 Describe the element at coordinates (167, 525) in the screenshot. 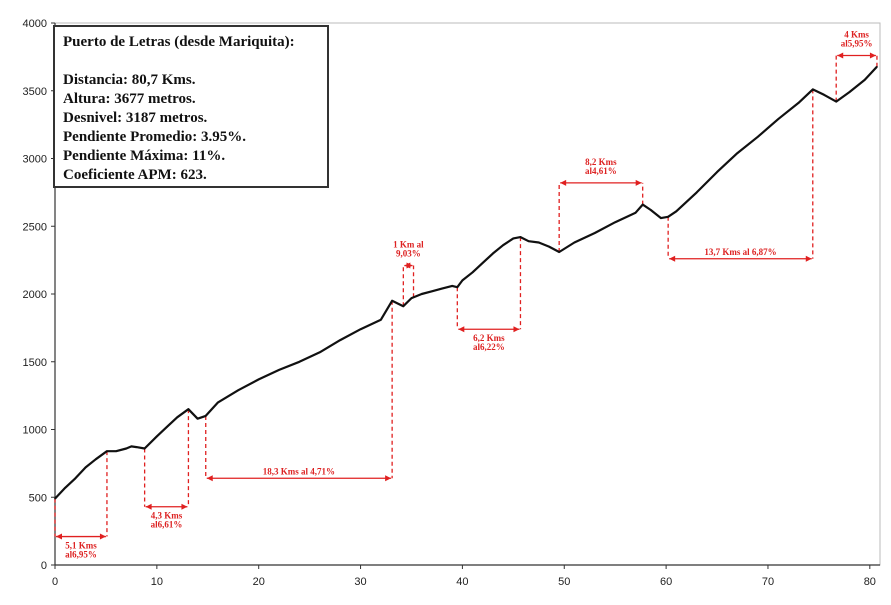

I see `segment-label: al6,61%` at that location.